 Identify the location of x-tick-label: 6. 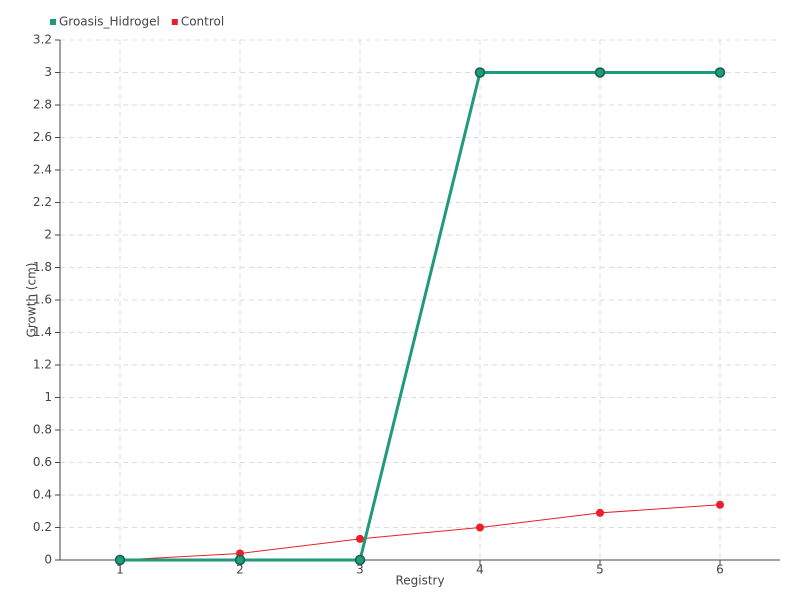
(720, 570).